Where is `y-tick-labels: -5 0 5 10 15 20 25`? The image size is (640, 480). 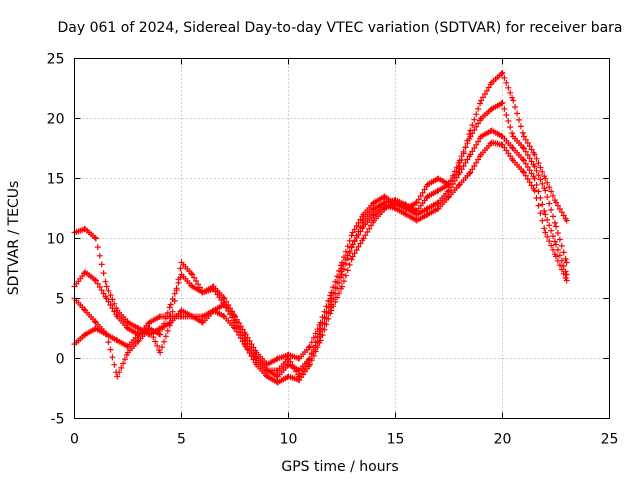
y-tick-labels: -5 0 5 10 15 20 25 is located at coordinates (56, 240).